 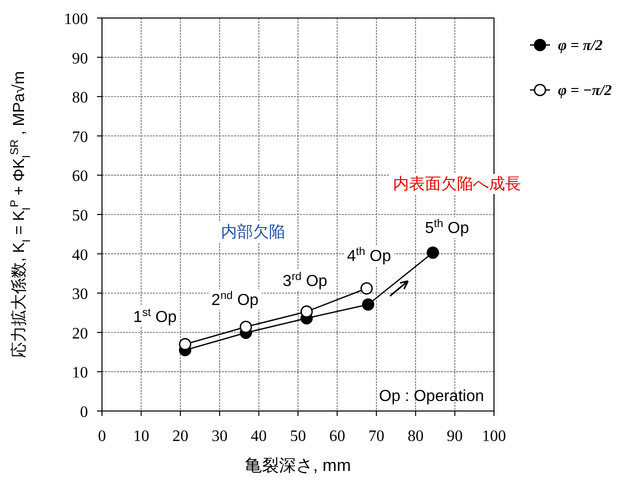 What do you see at coordinates (369, 255) in the screenshot?
I see `annotation: 4$^{th}$ Op` at bounding box center [369, 255].